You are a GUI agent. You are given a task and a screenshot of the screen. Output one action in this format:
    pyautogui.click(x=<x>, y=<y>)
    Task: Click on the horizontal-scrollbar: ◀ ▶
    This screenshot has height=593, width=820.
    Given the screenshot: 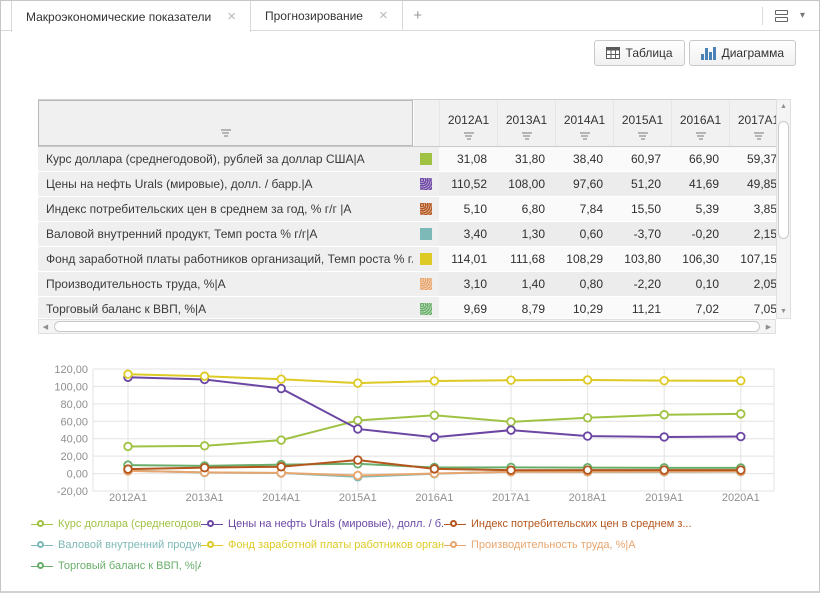 What is the action you would take?
    pyautogui.click(x=407, y=326)
    